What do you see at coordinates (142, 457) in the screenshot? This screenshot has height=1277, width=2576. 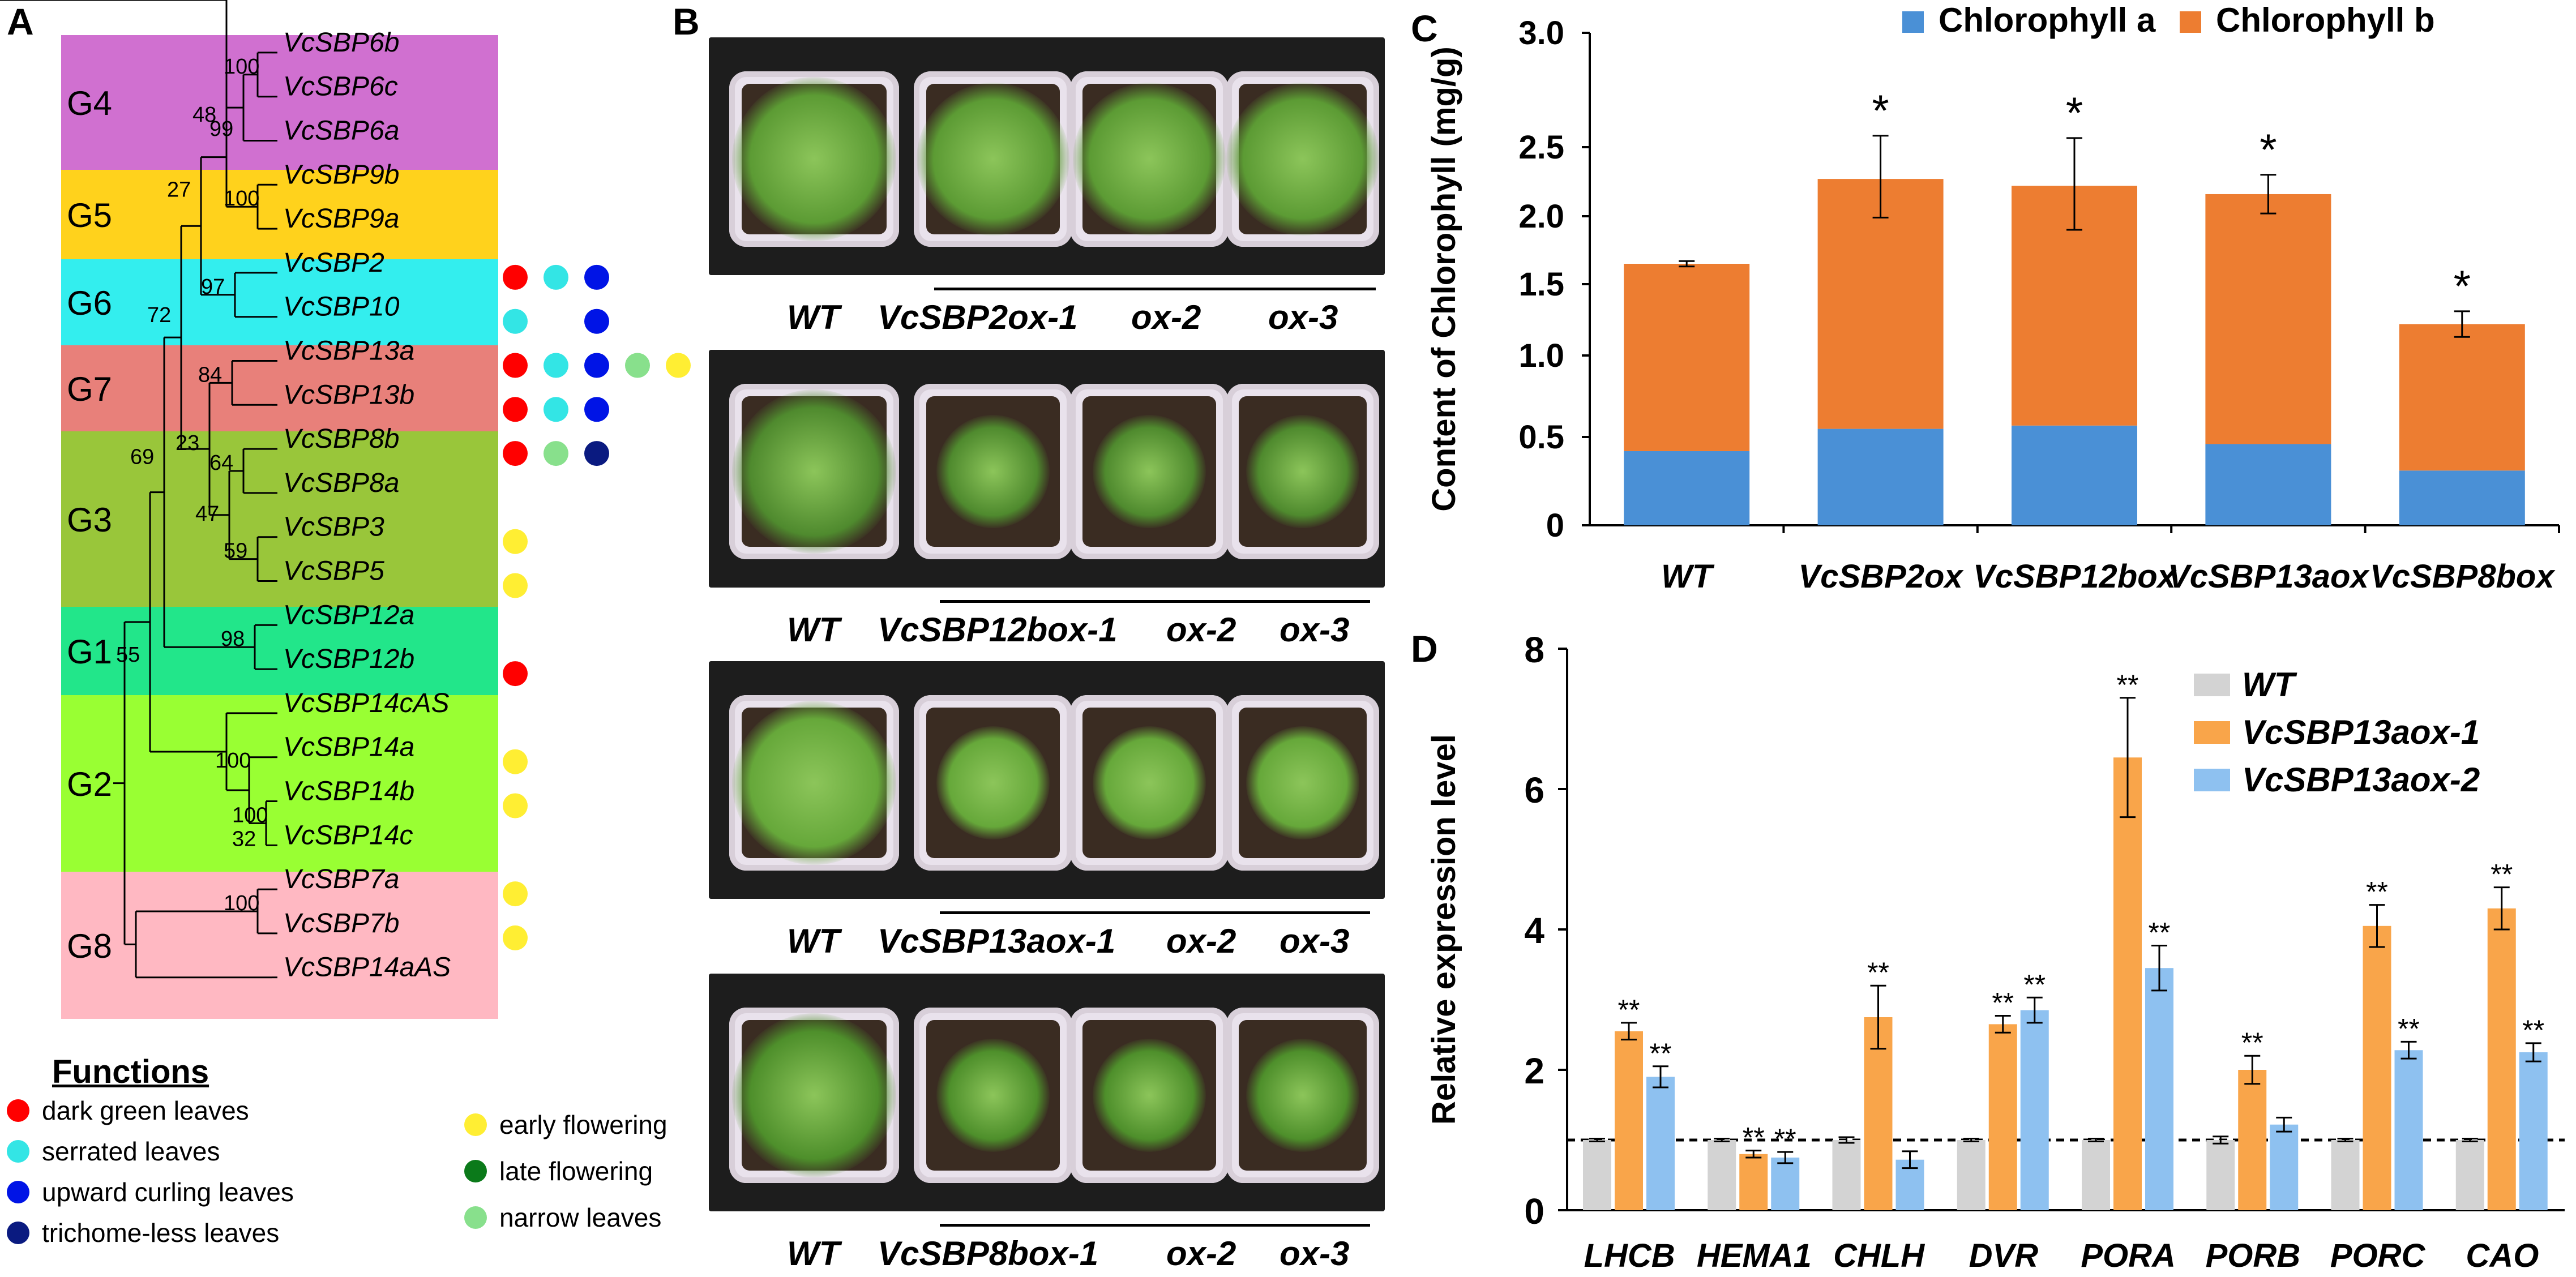 I see `bootstrap-value: 69` at bounding box center [142, 457].